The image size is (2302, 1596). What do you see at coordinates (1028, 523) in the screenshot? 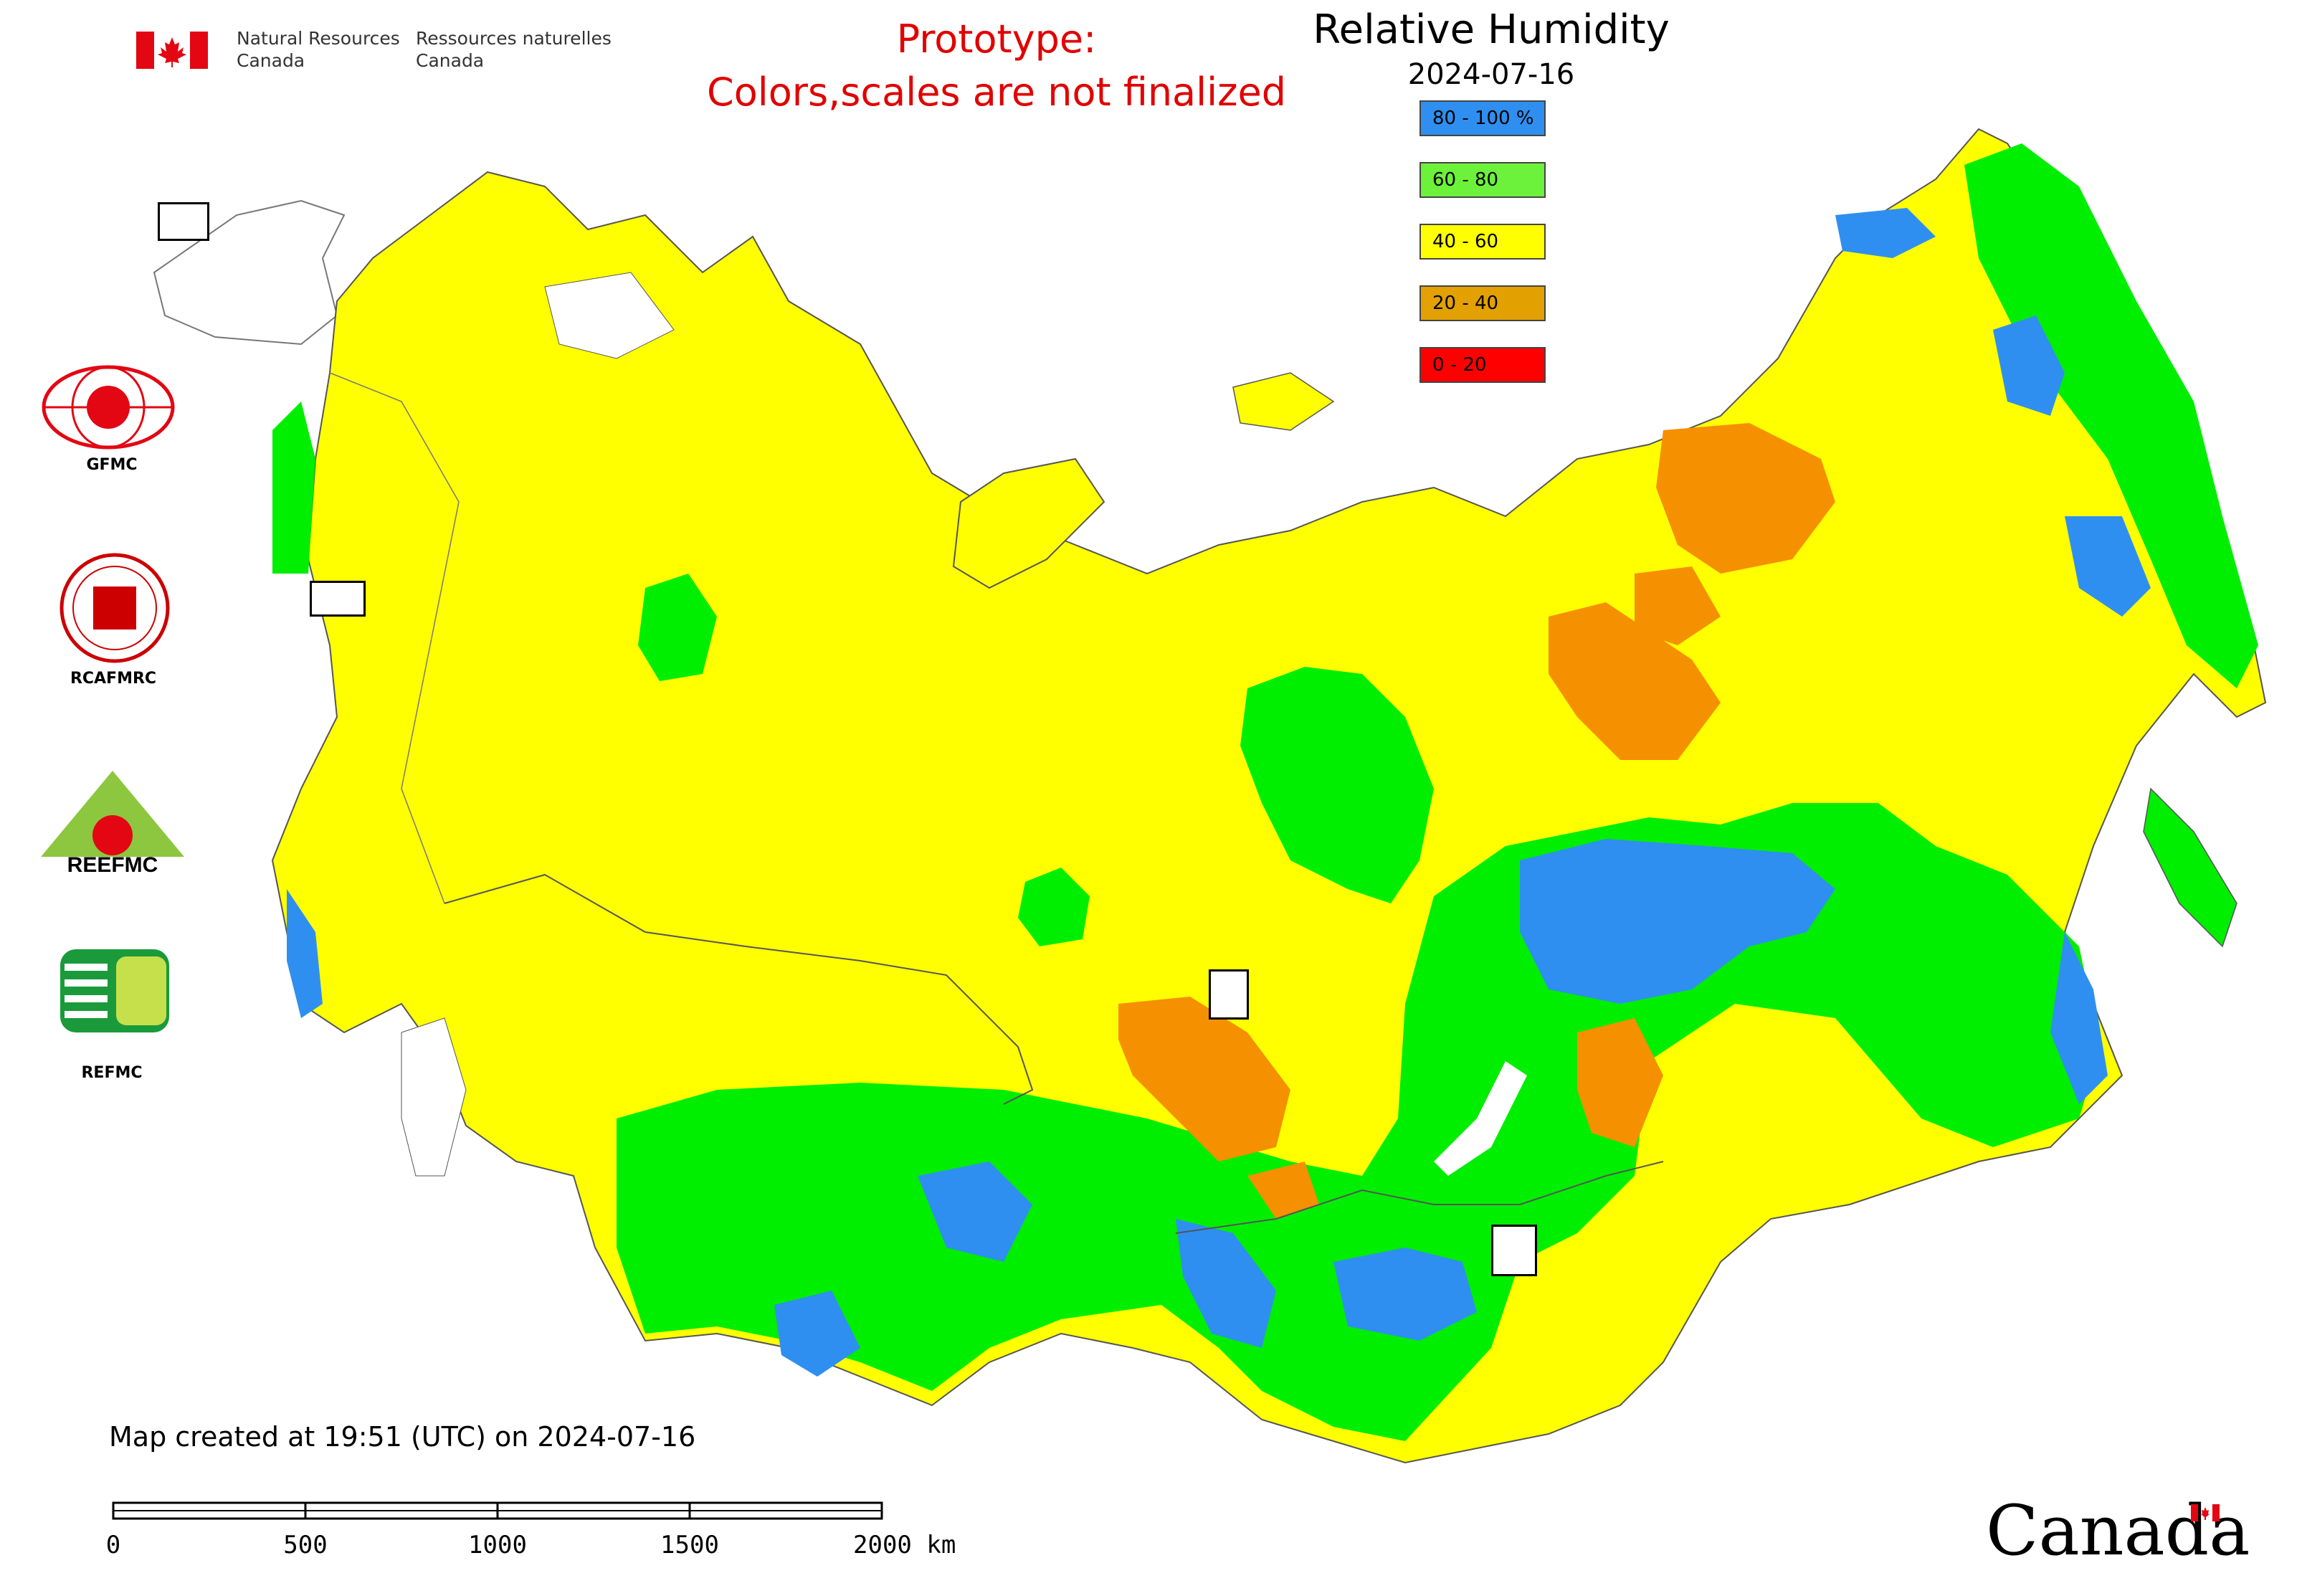
I see `novaya-zemlya` at bounding box center [1028, 523].